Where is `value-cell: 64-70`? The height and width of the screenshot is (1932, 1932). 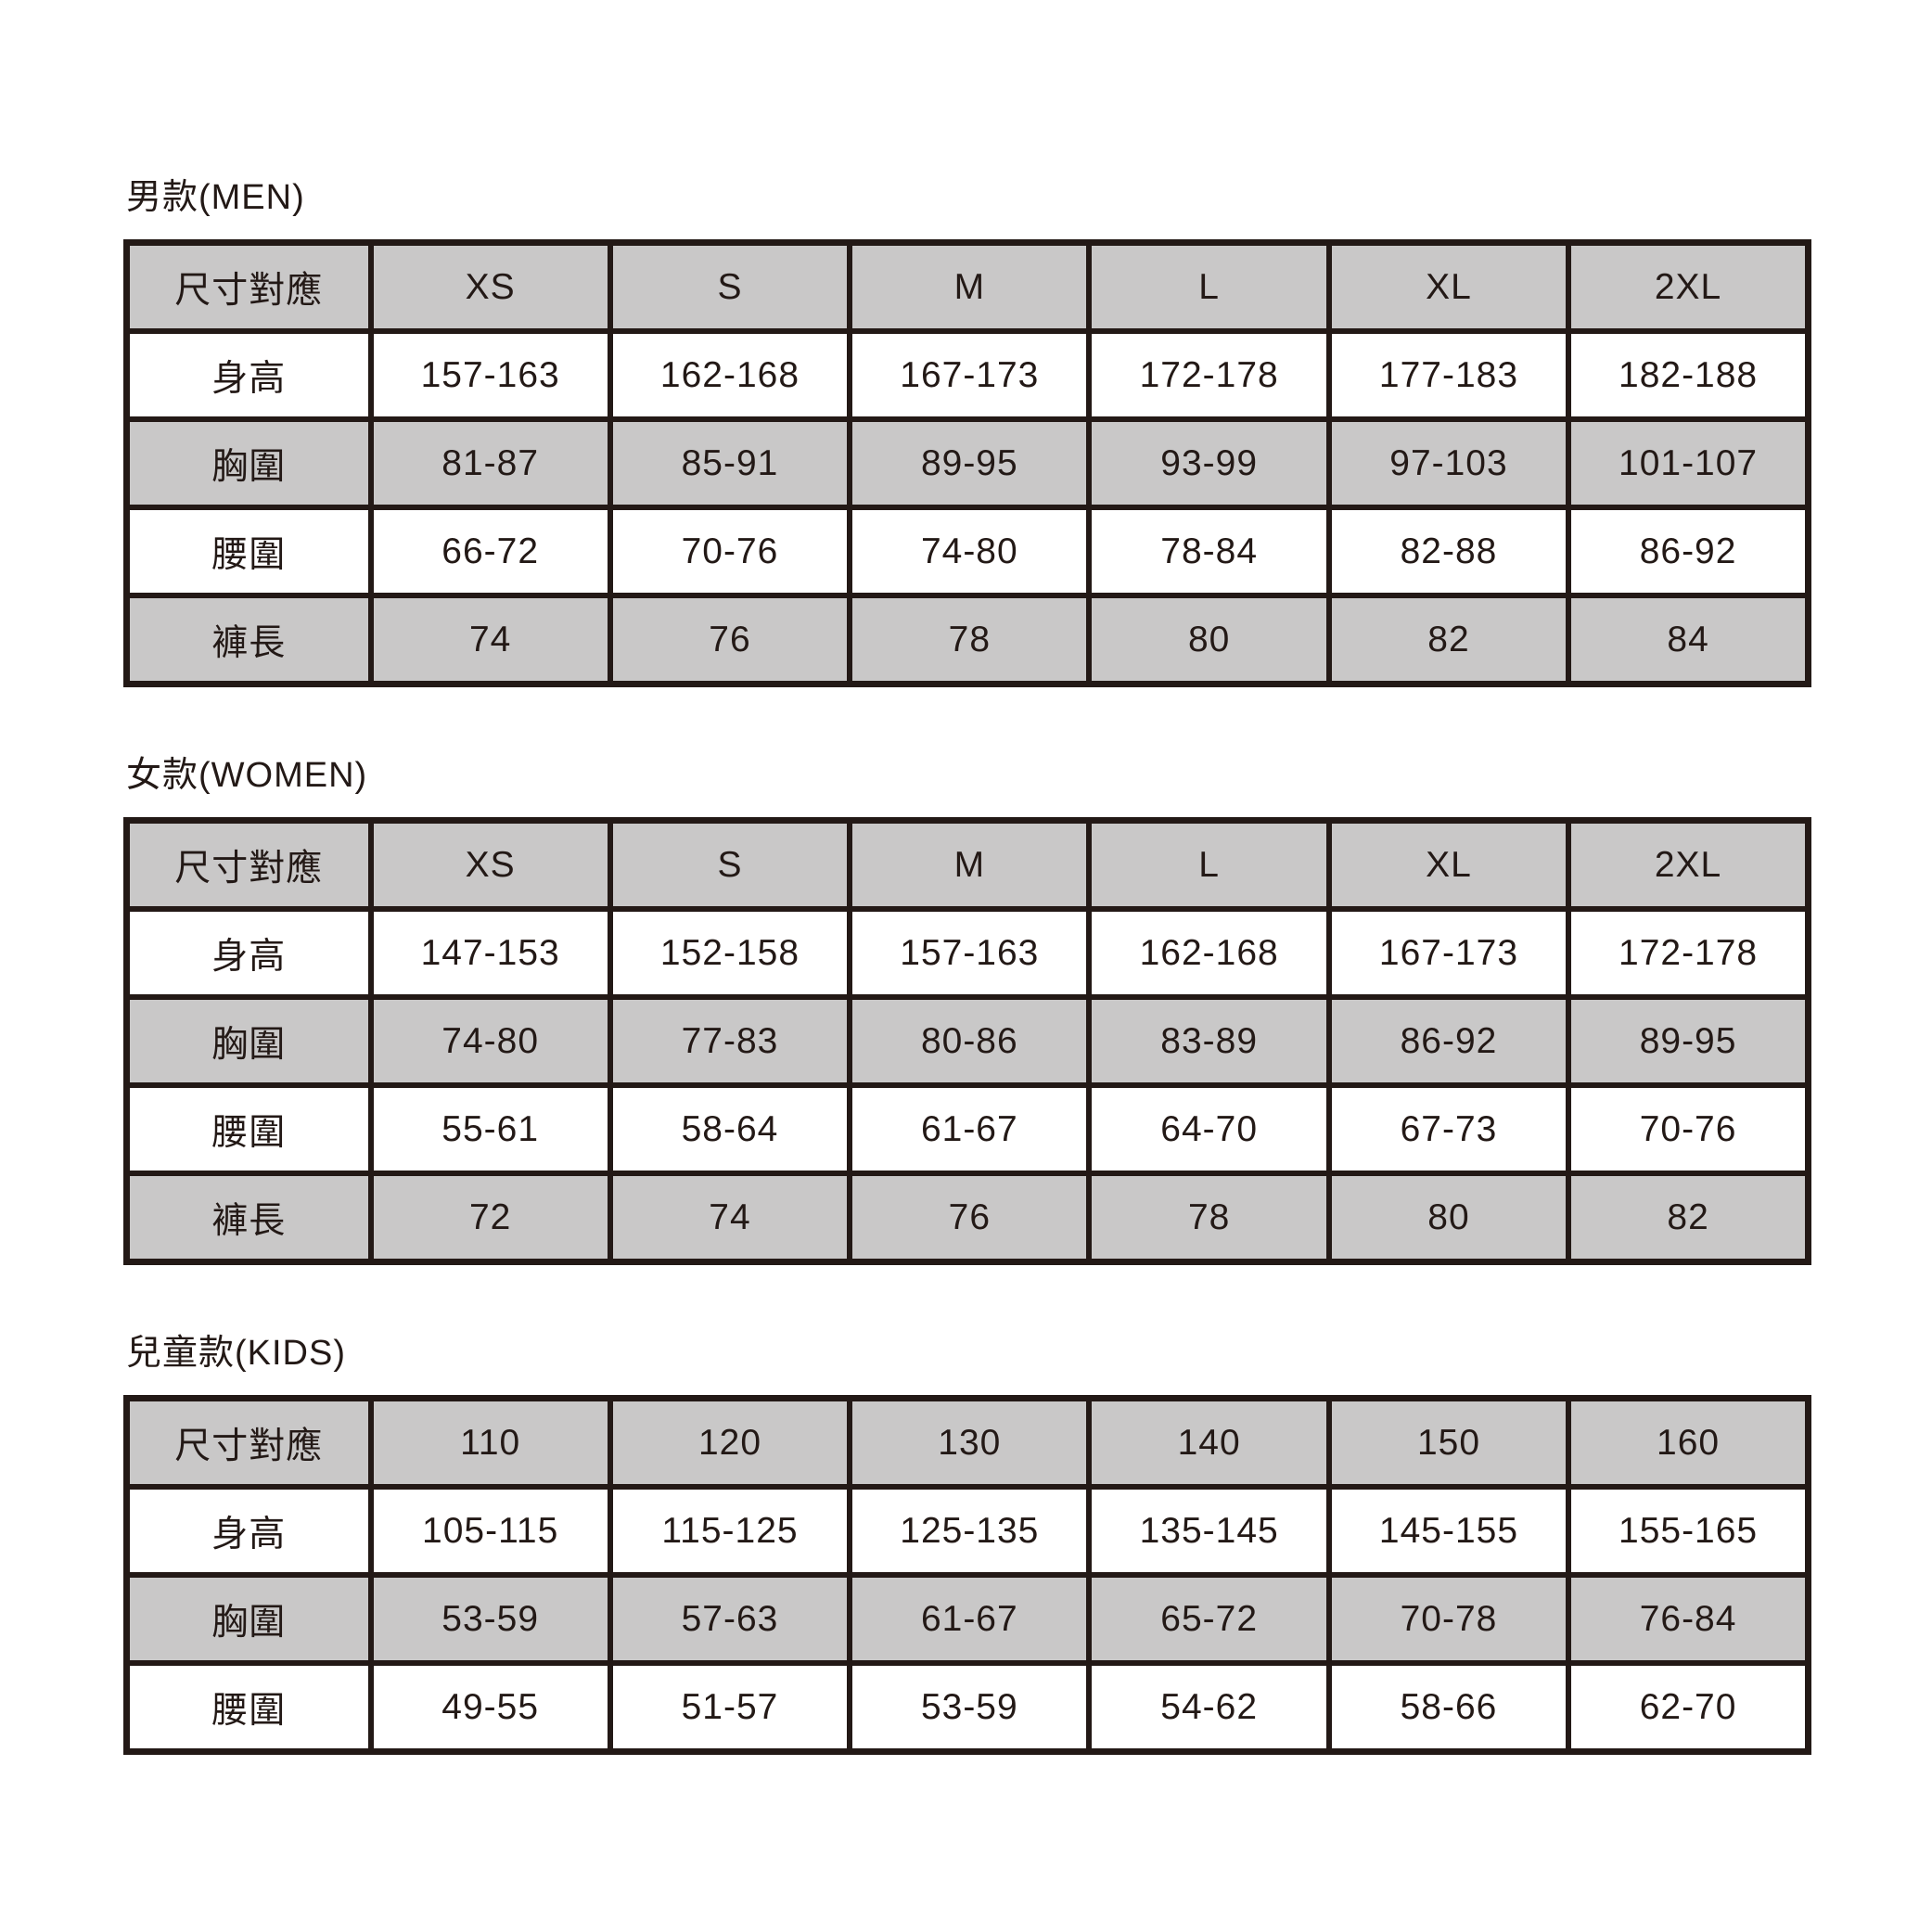
value-cell: 64-70 is located at coordinates (1209, 1129).